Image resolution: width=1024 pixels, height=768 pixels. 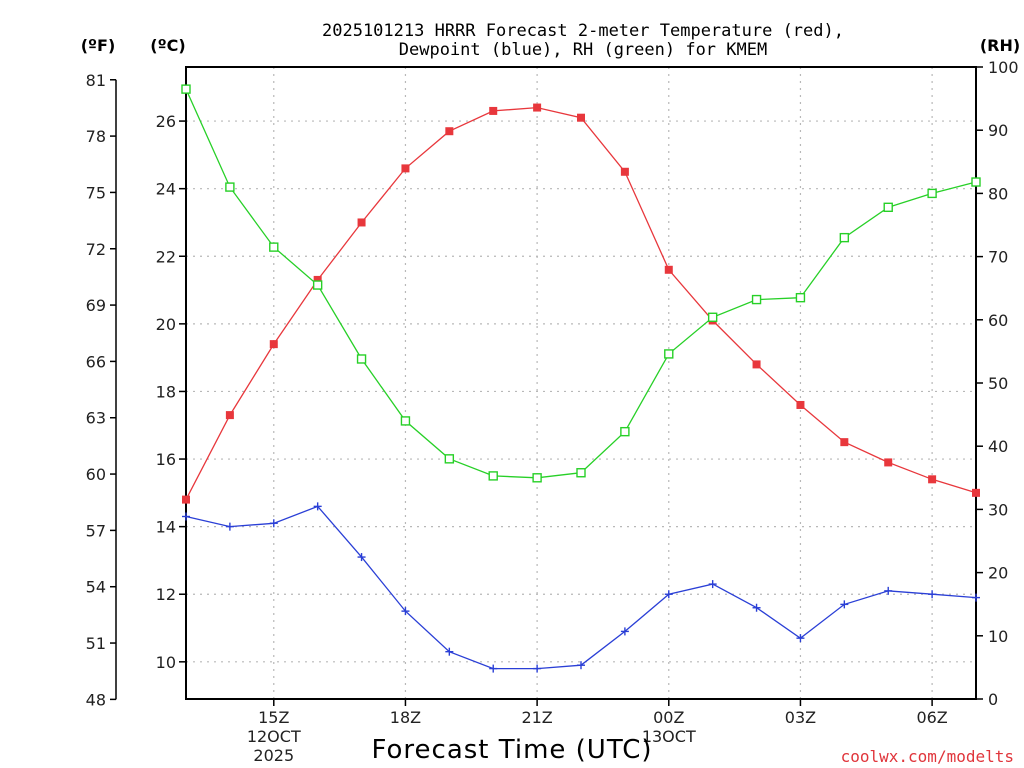 I want to click on chart-title-line-2: Dewpoint (blue), RH (green) for KMEM, so click(x=583, y=50).